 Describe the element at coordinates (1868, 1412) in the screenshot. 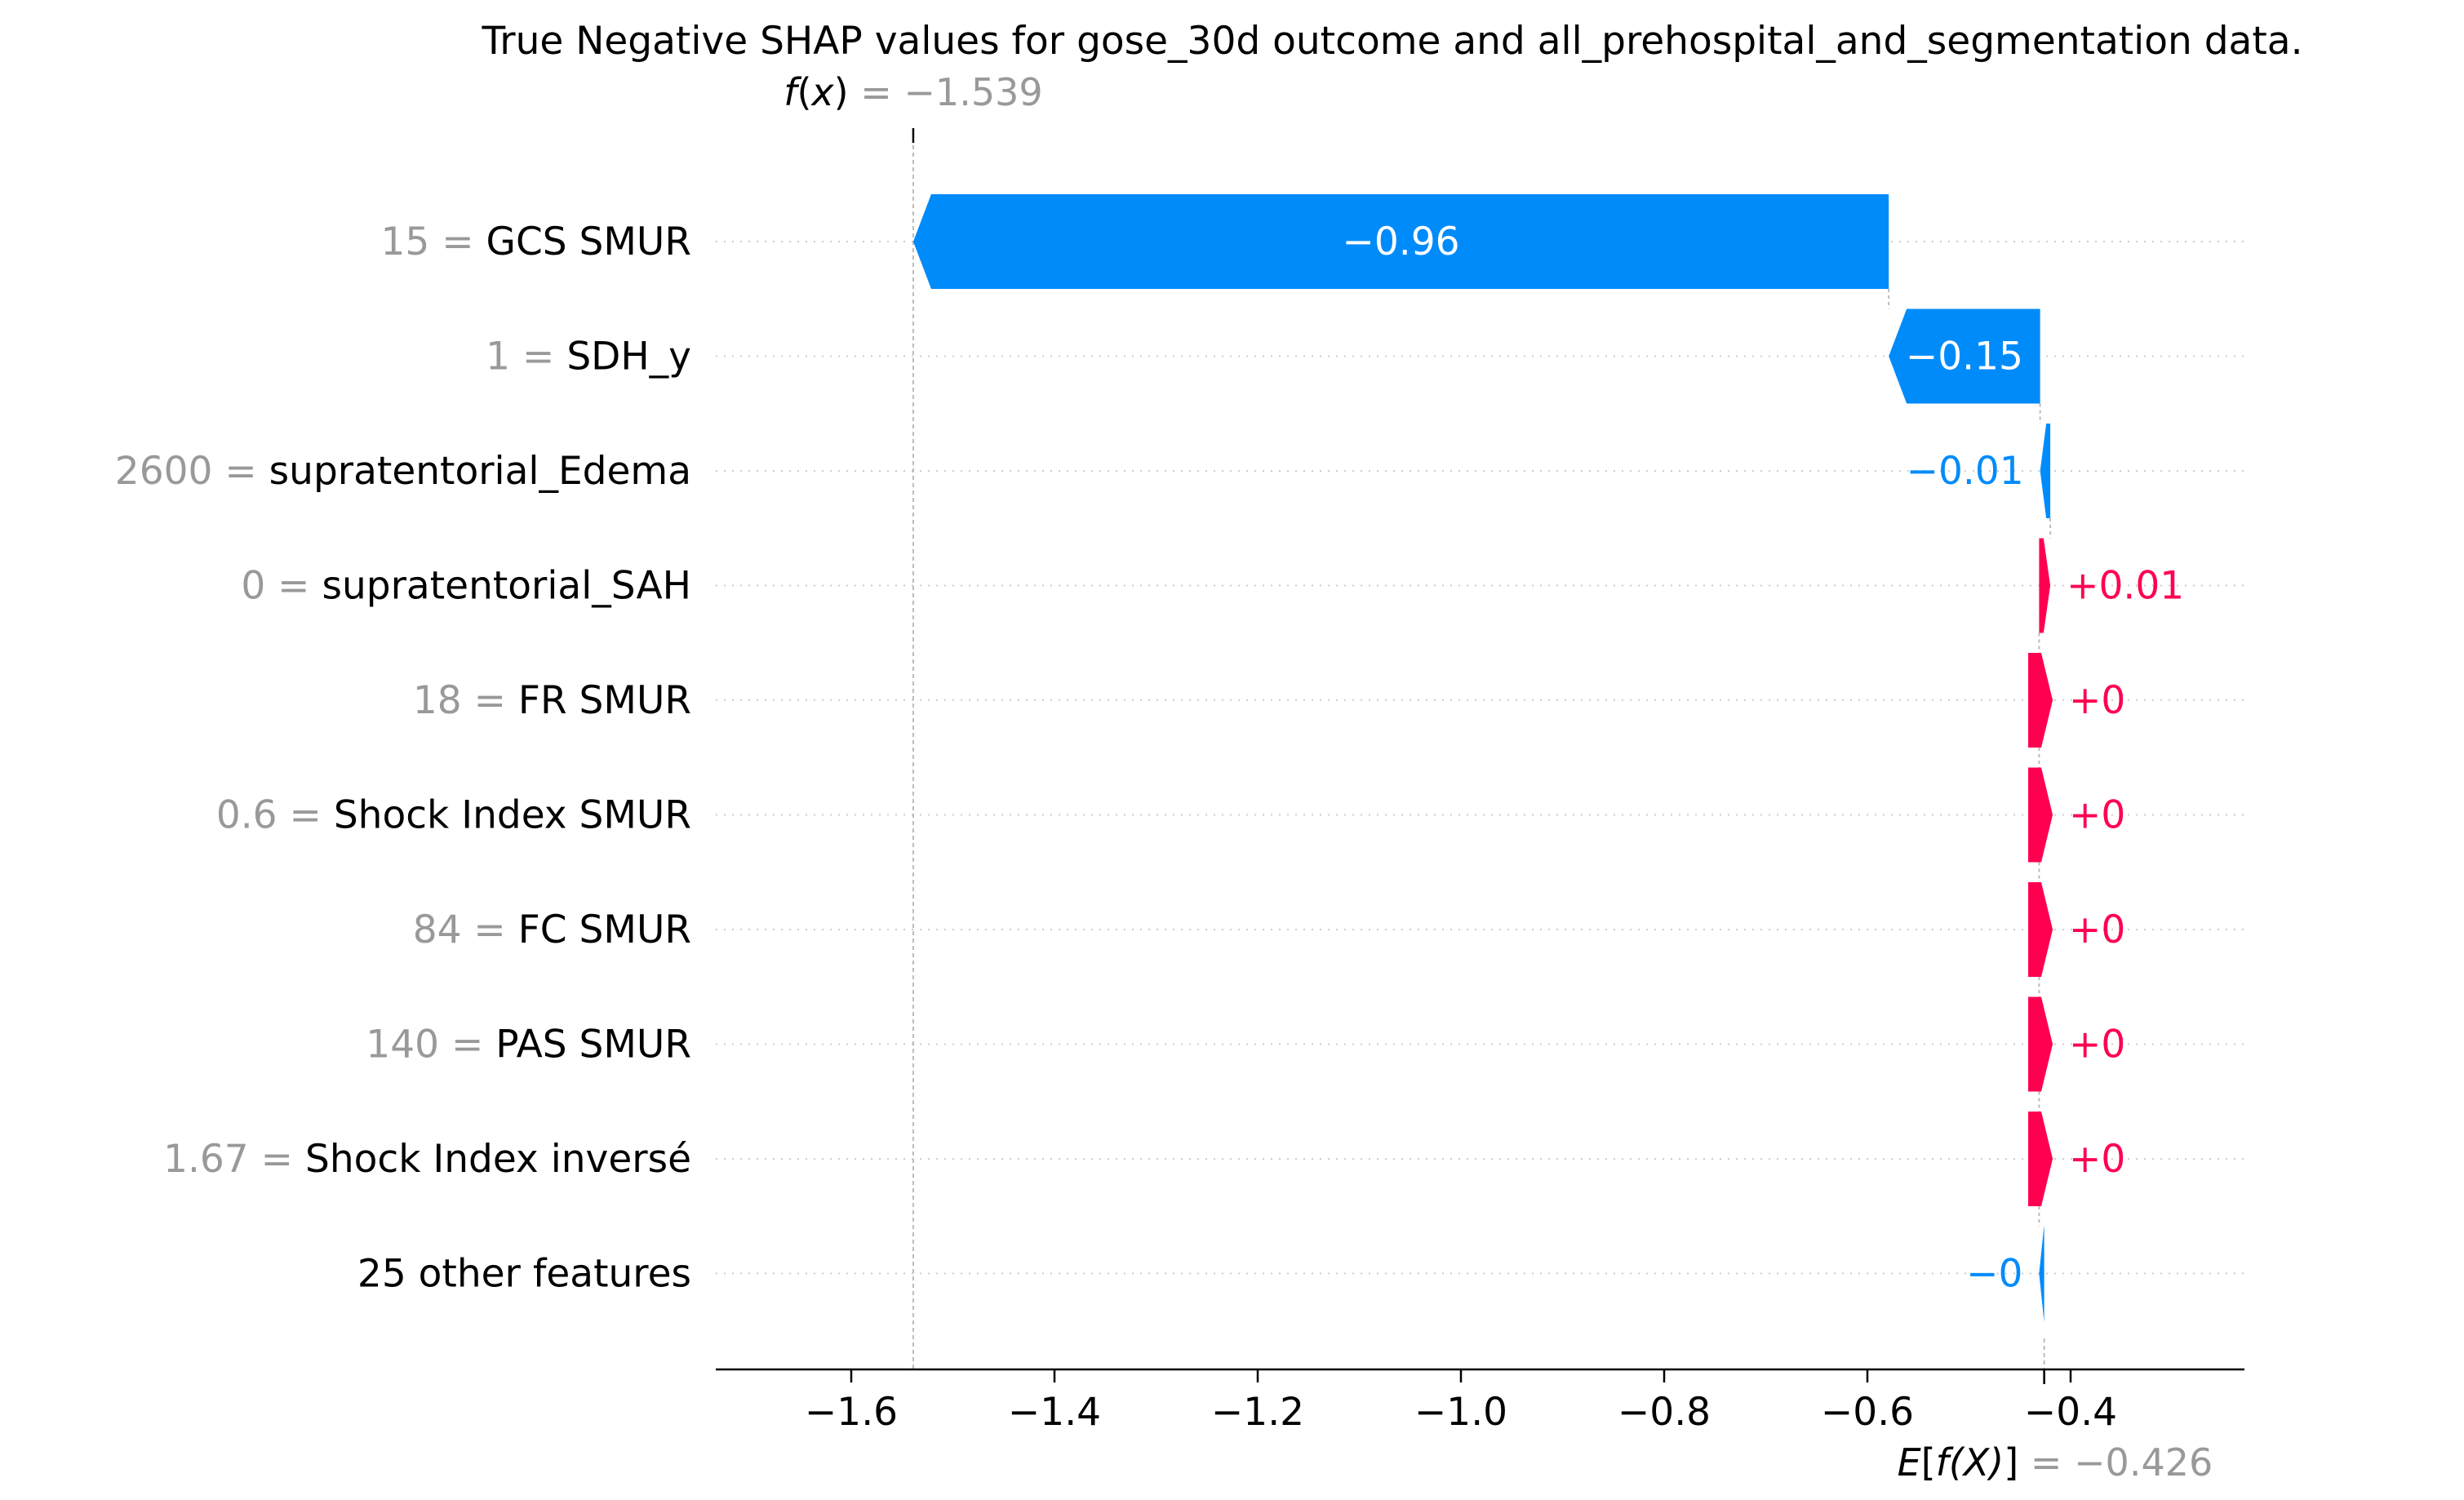

I see `x-tick-label: −0.6` at that location.